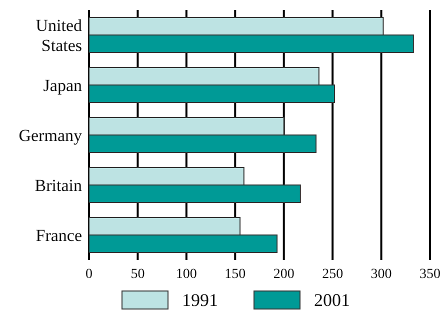 The image size is (444, 322). What do you see at coordinates (235, 274) in the screenshot?
I see `x-tick-label: 150` at bounding box center [235, 274].